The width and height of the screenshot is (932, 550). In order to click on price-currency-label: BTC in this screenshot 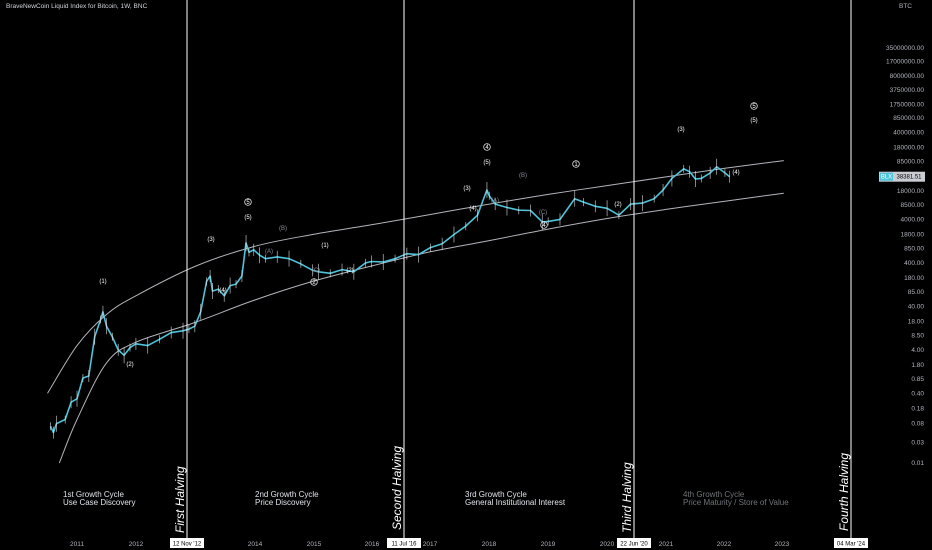, I will do `click(905, 6)`.